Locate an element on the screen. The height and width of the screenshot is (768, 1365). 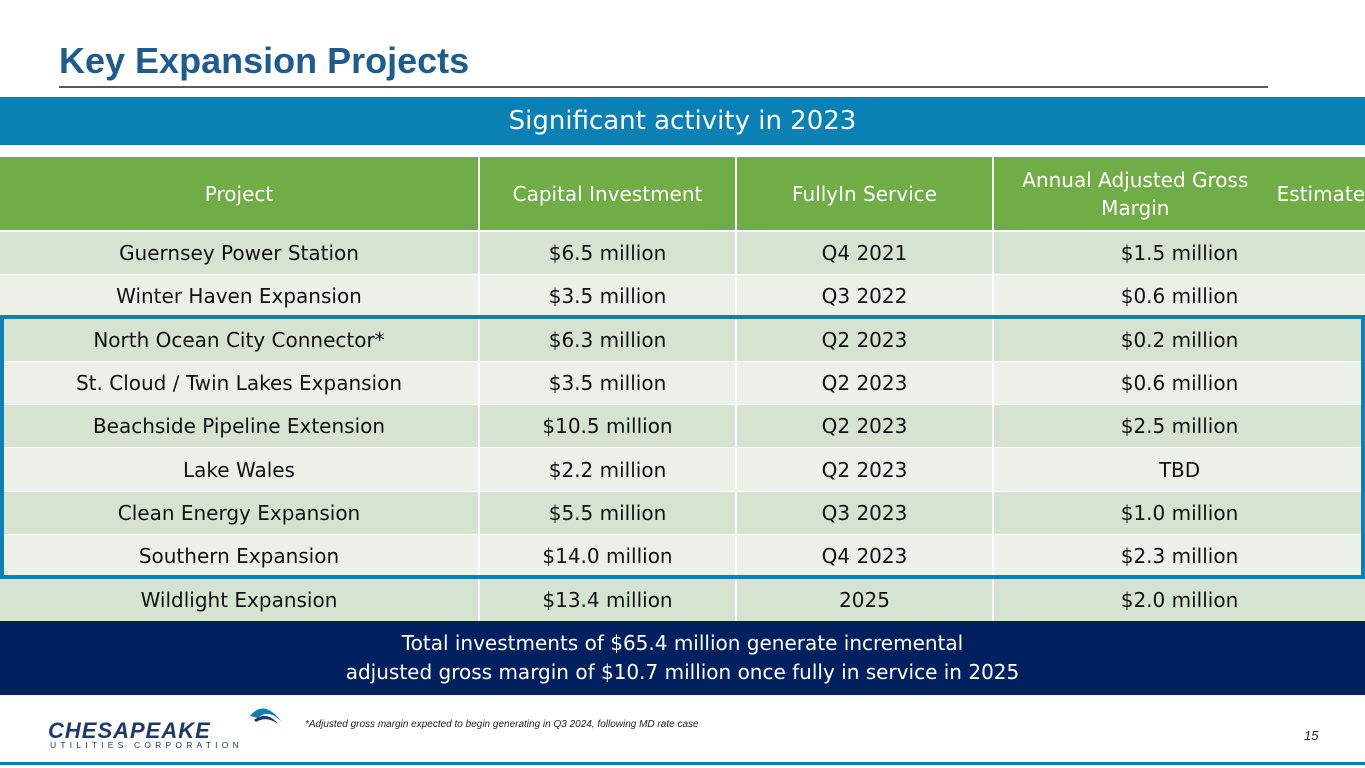
capital-cell: $6.5 million is located at coordinates (608, 253).